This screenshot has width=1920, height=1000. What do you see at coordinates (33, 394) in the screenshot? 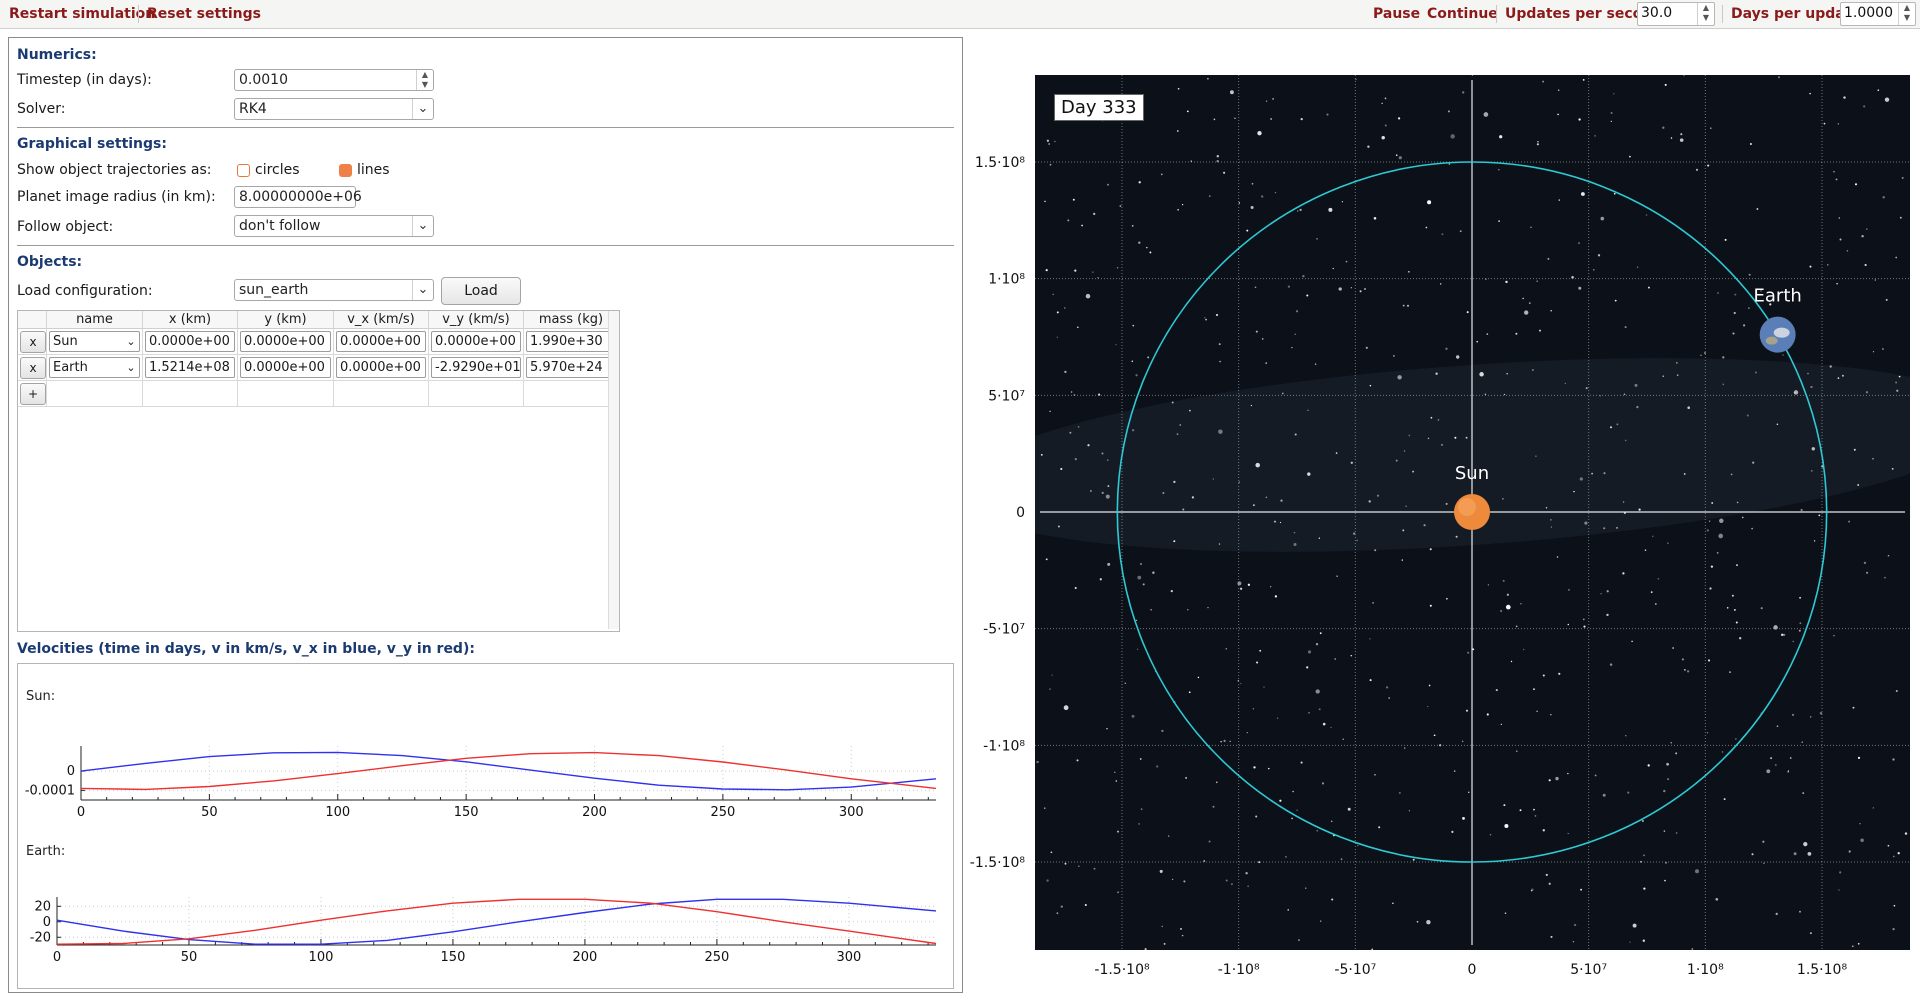
I see `add-row-button: +` at bounding box center [33, 394].